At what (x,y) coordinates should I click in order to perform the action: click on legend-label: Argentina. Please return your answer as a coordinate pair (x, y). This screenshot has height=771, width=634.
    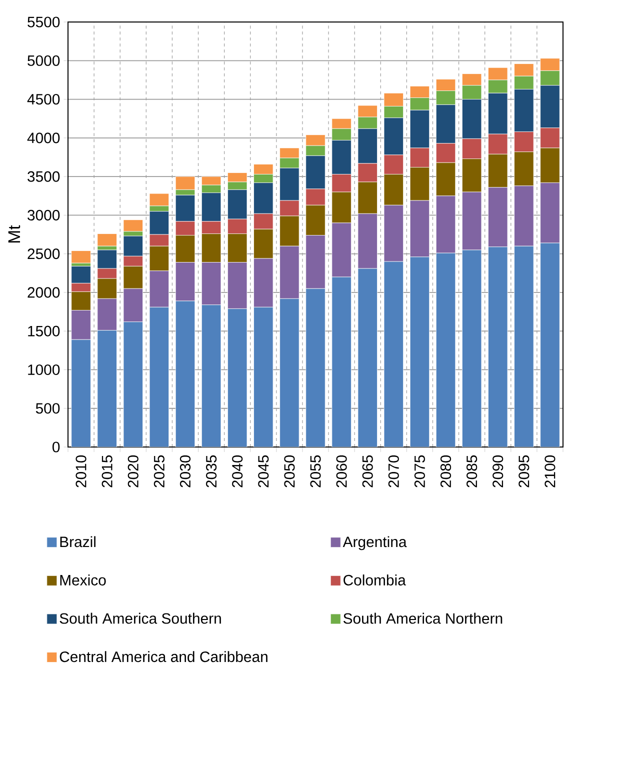
    Looking at the image, I should click on (374, 543).